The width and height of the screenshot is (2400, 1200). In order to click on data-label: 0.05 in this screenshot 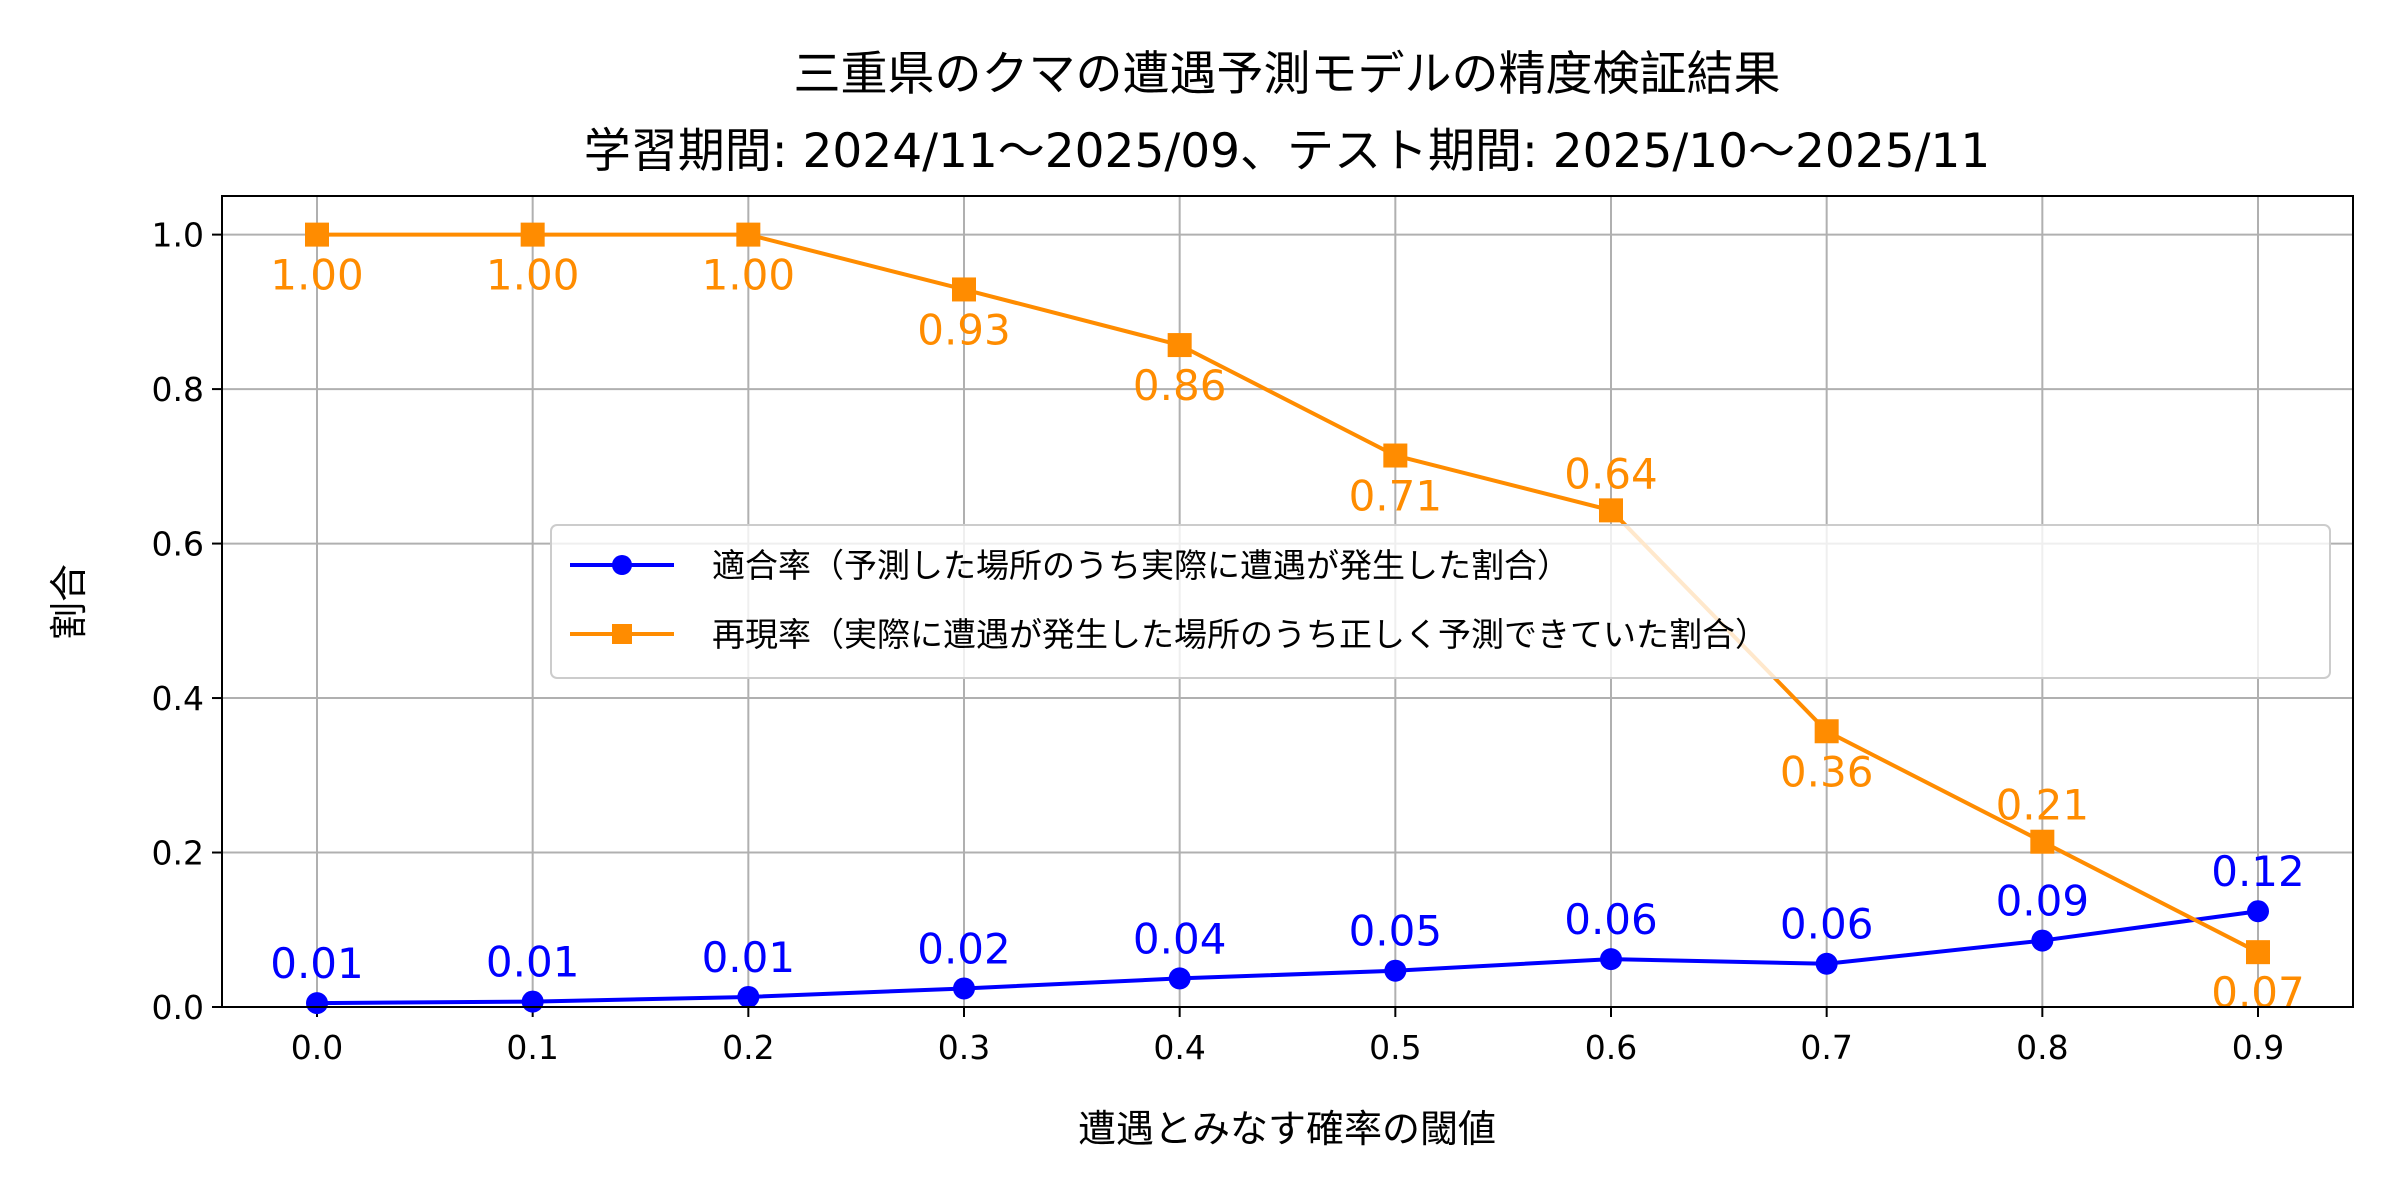, I will do `click(1396, 931)`.